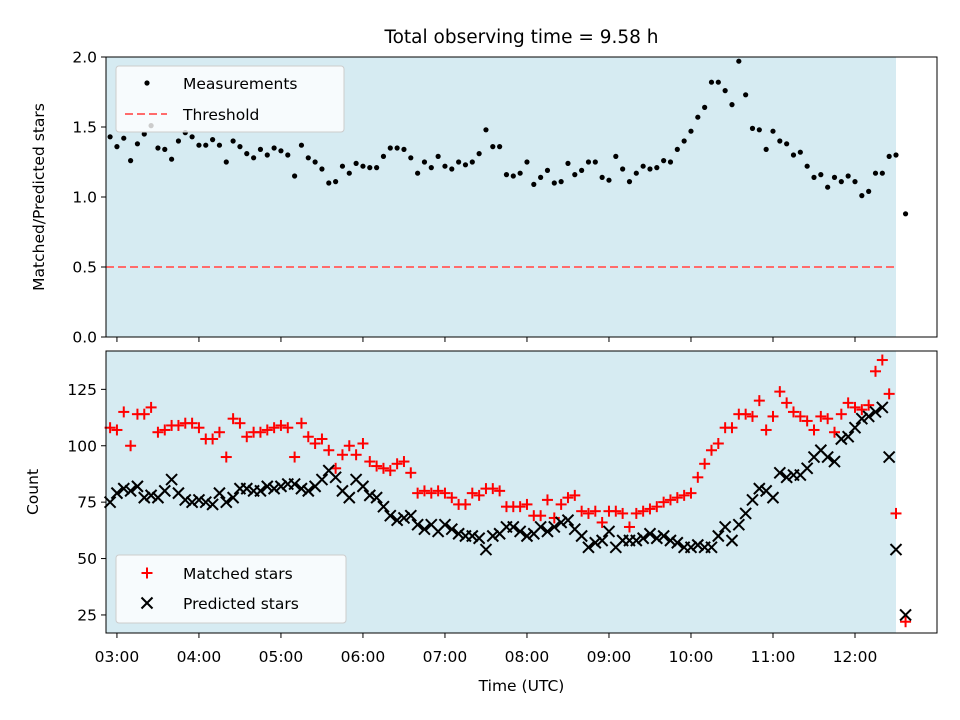 The image size is (960, 720). I want to click on bottom-y-tick-label: 25, so click(87, 615).